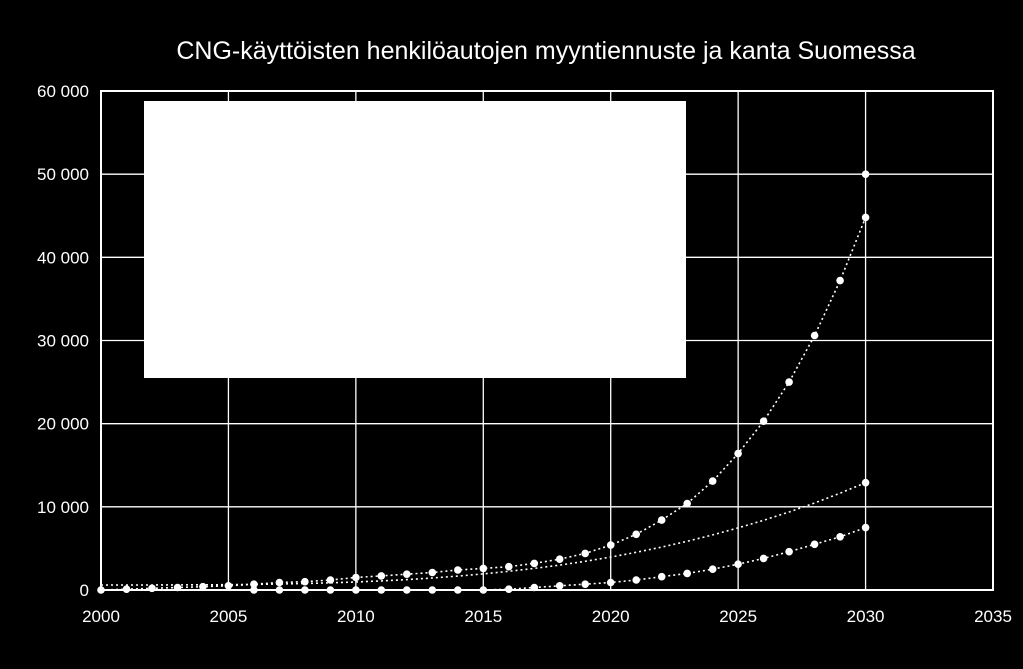 Image resolution: width=1023 pixels, height=669 pixels. What do you see at coordinates (63, 424) in the screenshot?
I see `y-tick-label: 20 000` at bounding box center [63, 424].